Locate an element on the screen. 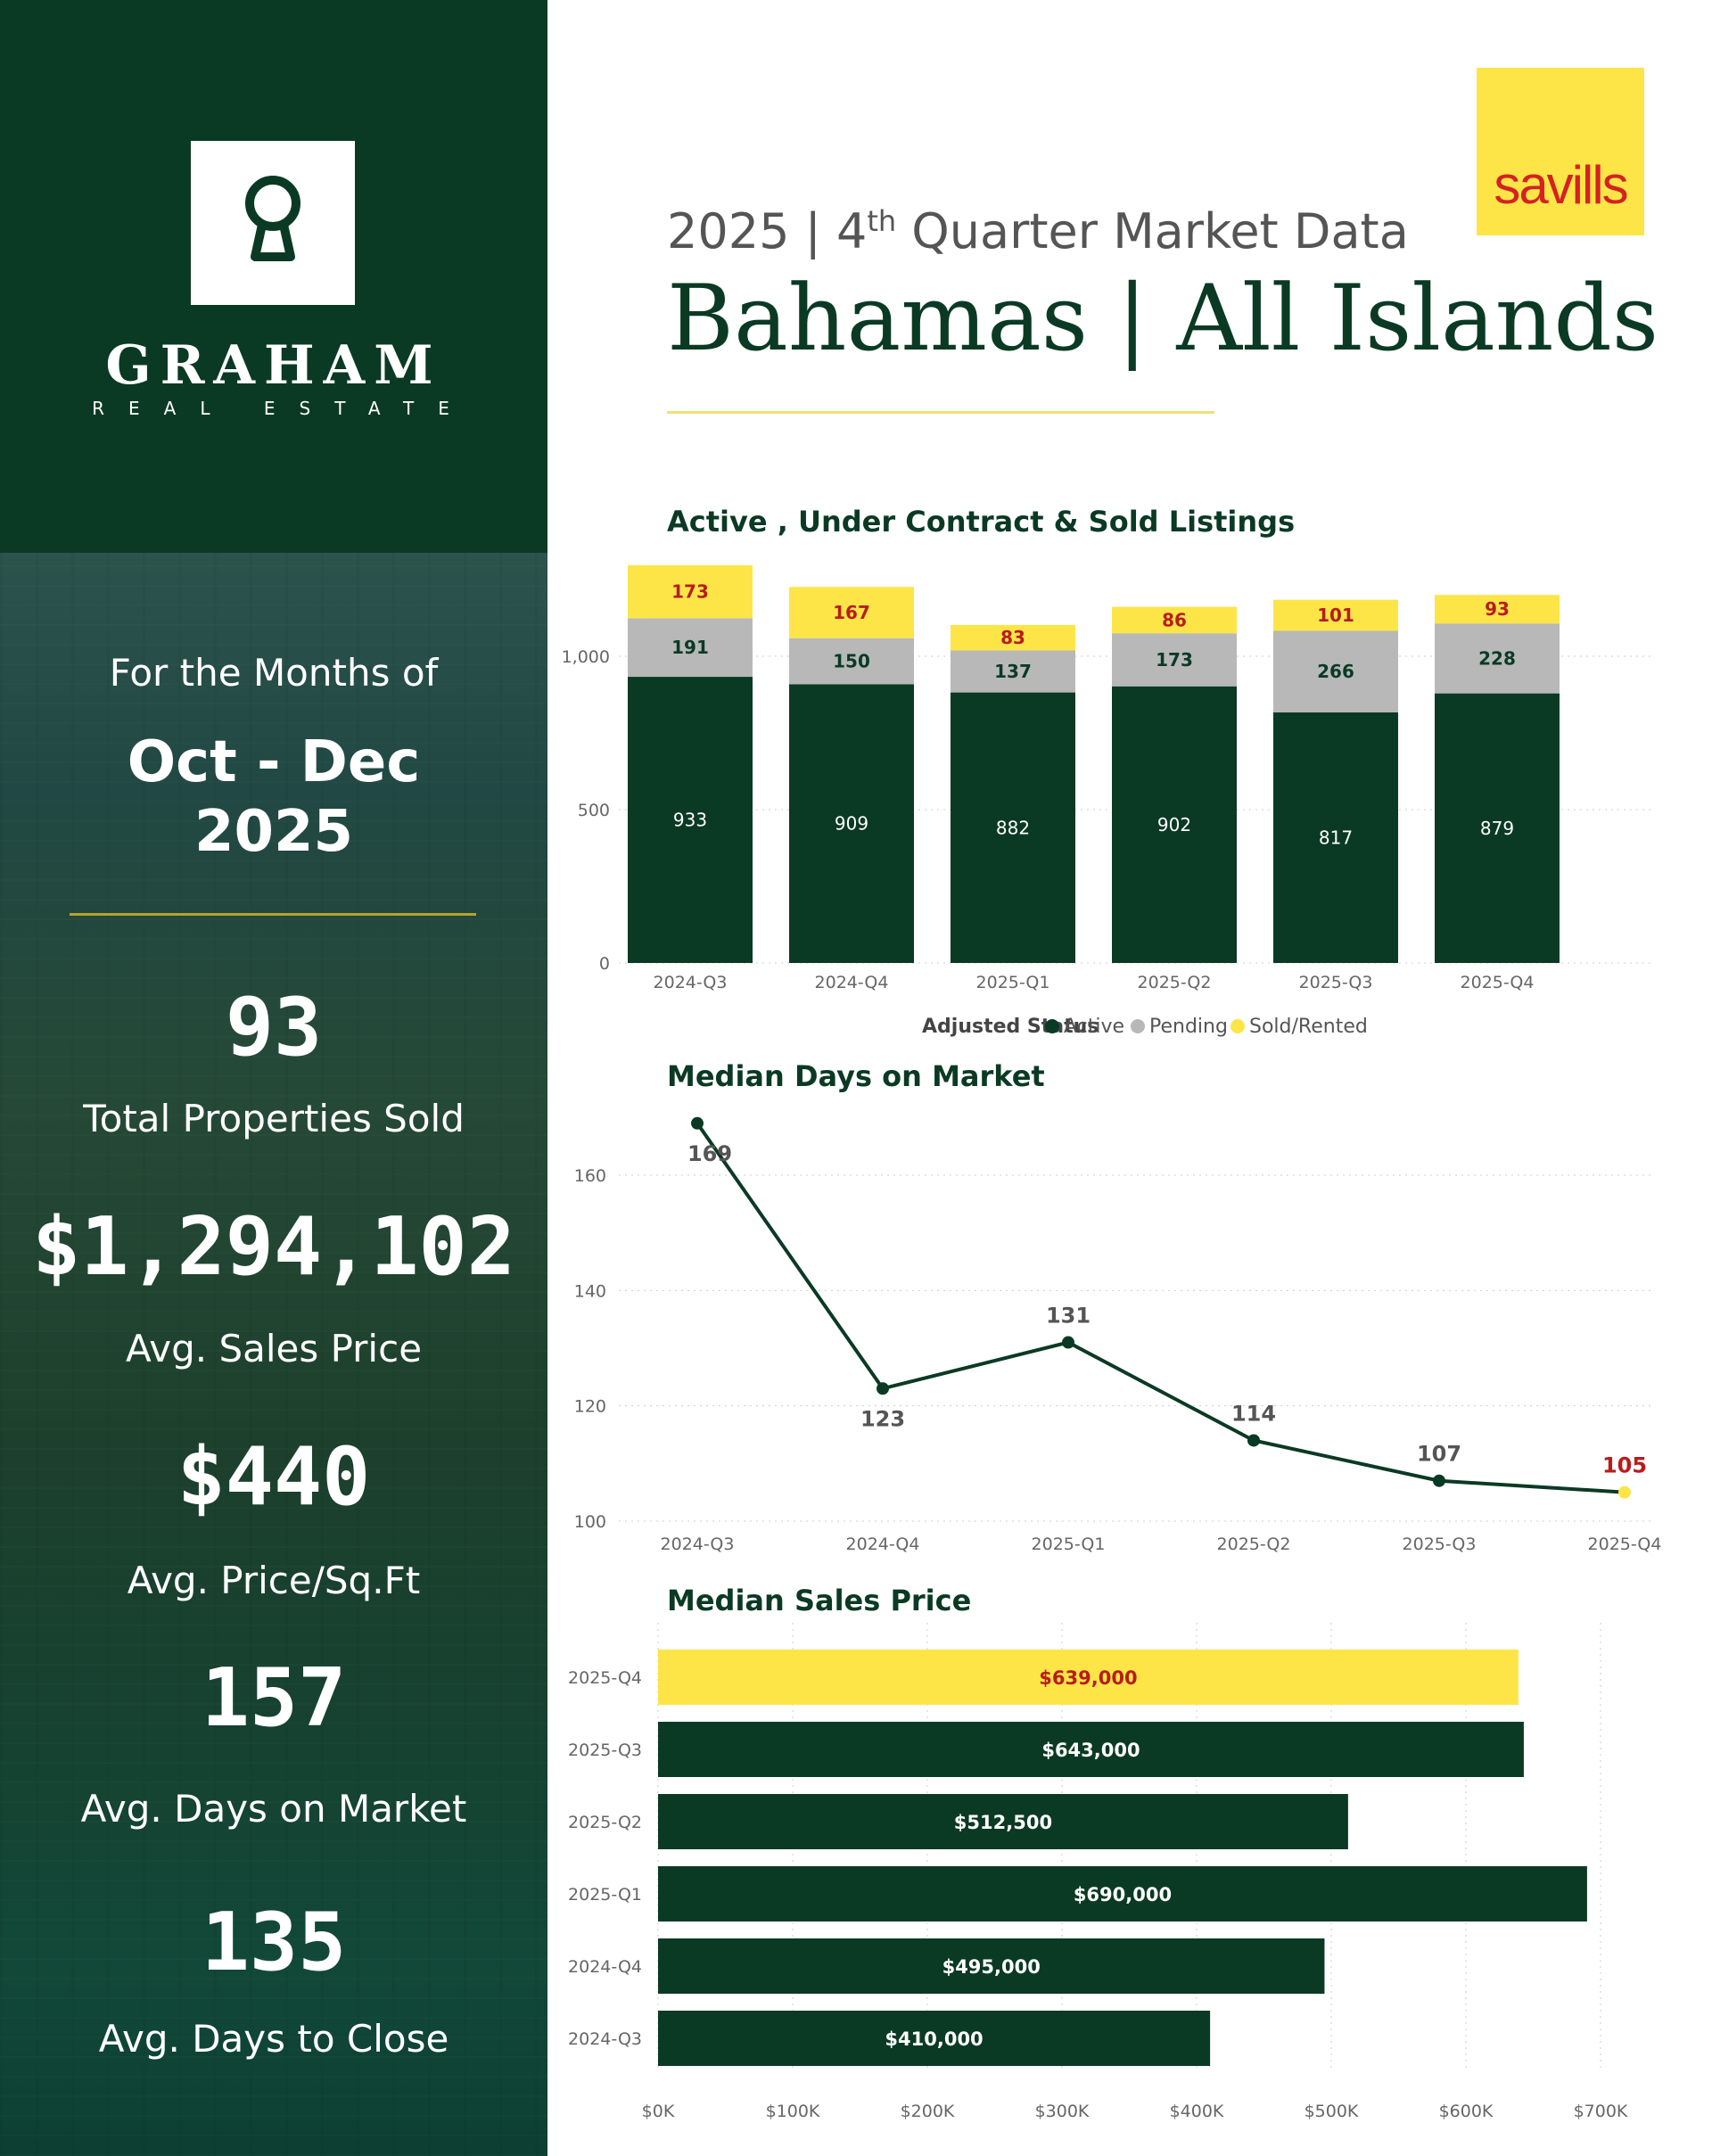 This screenshot has width=1712, height=2156. stat-price-sqft-value: $440 is located at coordinates (274, 1477).